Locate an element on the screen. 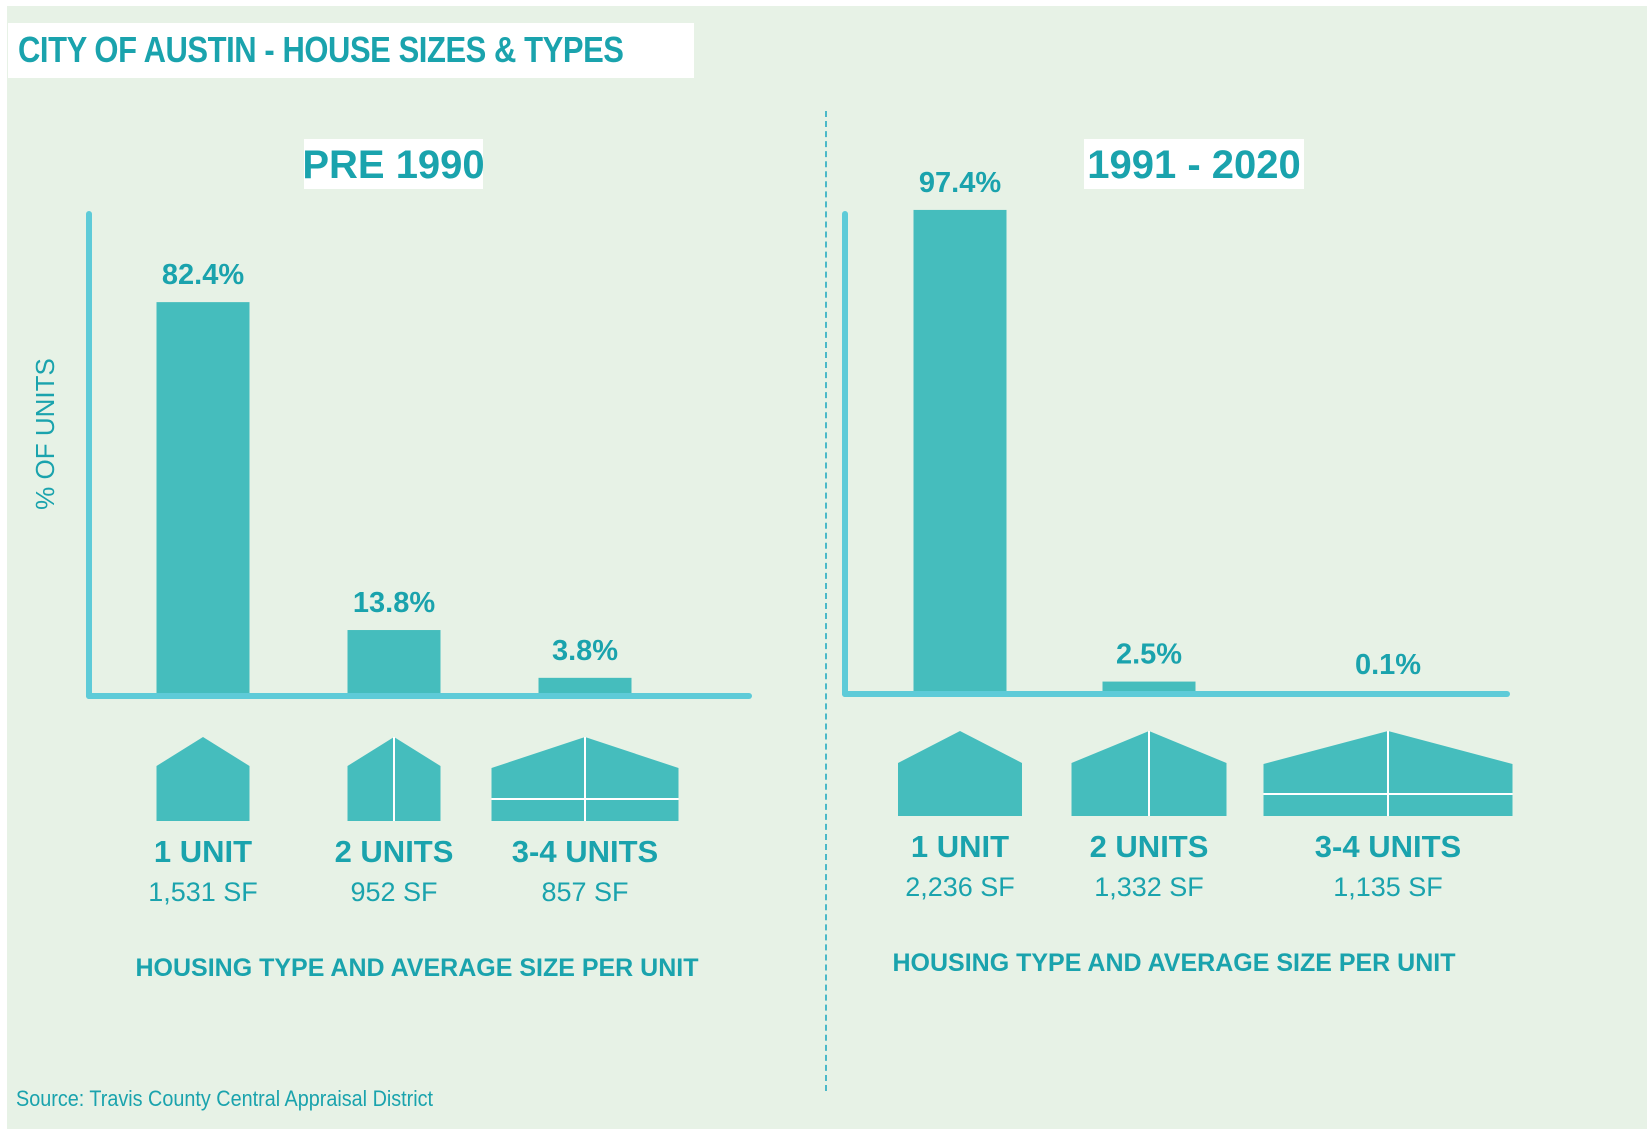 This screenshot has height=1135, width=1652. period-title: PRE 1990 is located at coordinates (393, 165).